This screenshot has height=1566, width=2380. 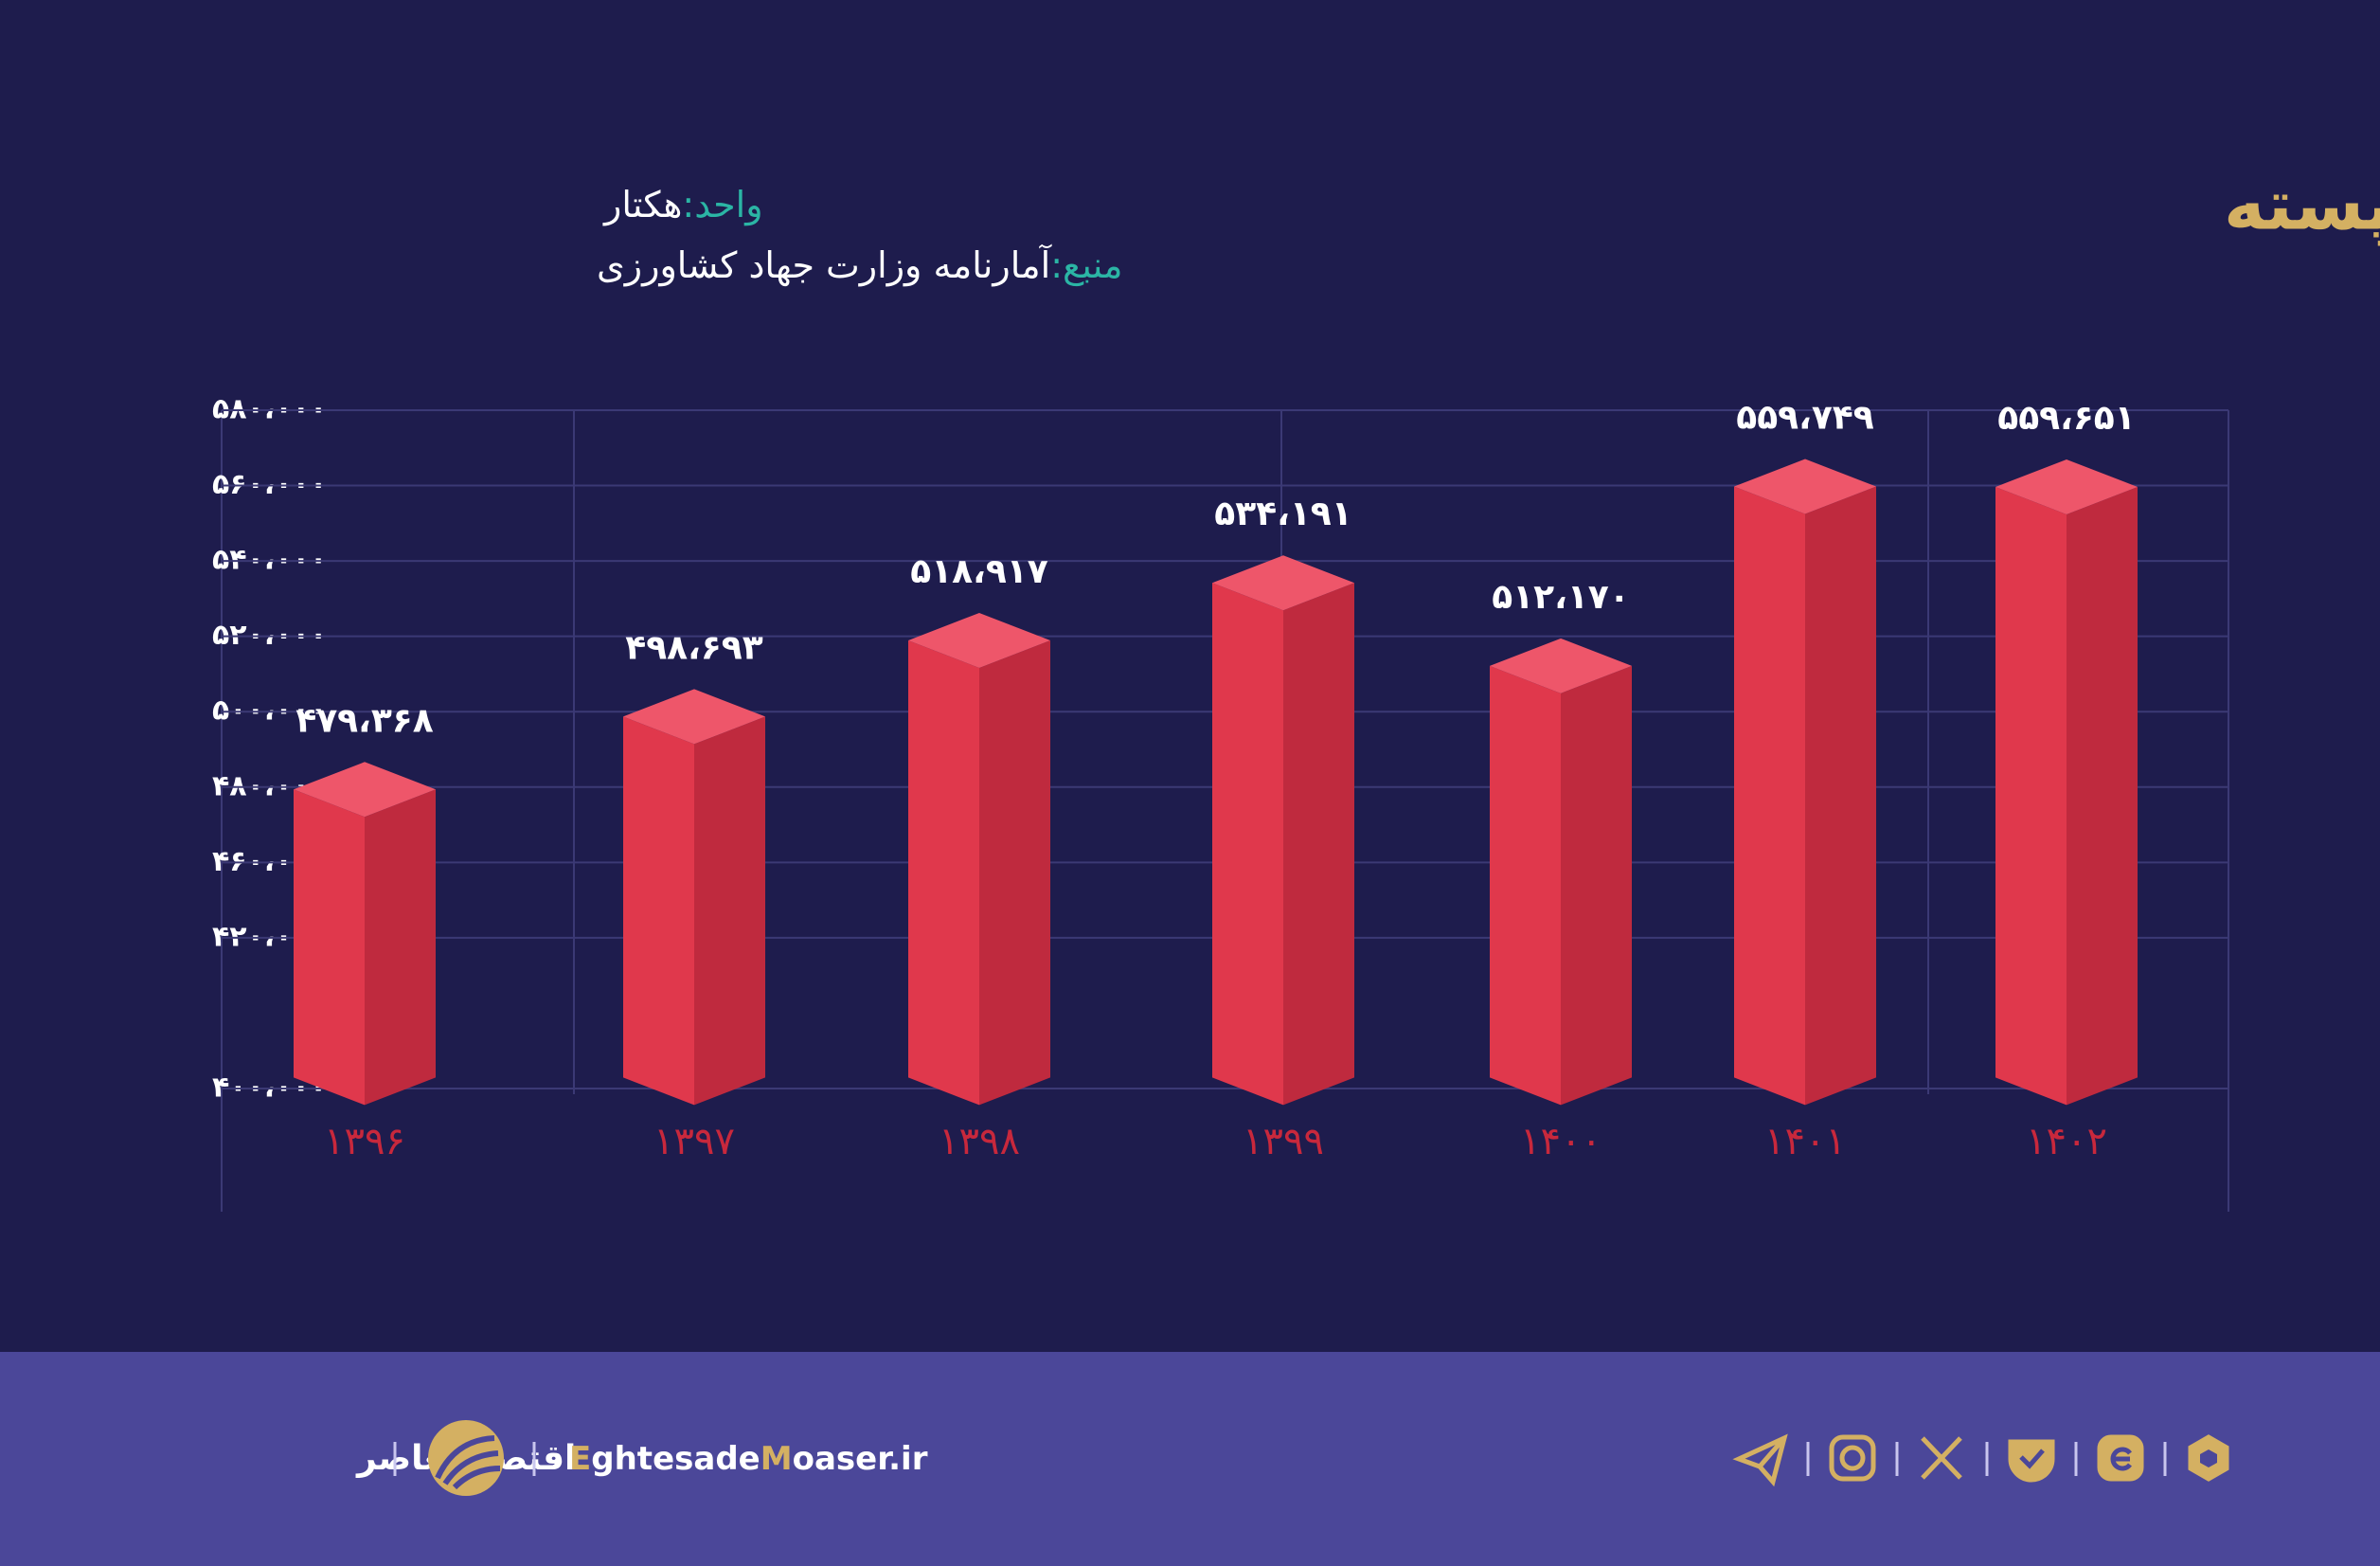 I want to click on chart-title: میزان سطح زیر کشت پسته, so click(x=2302, y=205).